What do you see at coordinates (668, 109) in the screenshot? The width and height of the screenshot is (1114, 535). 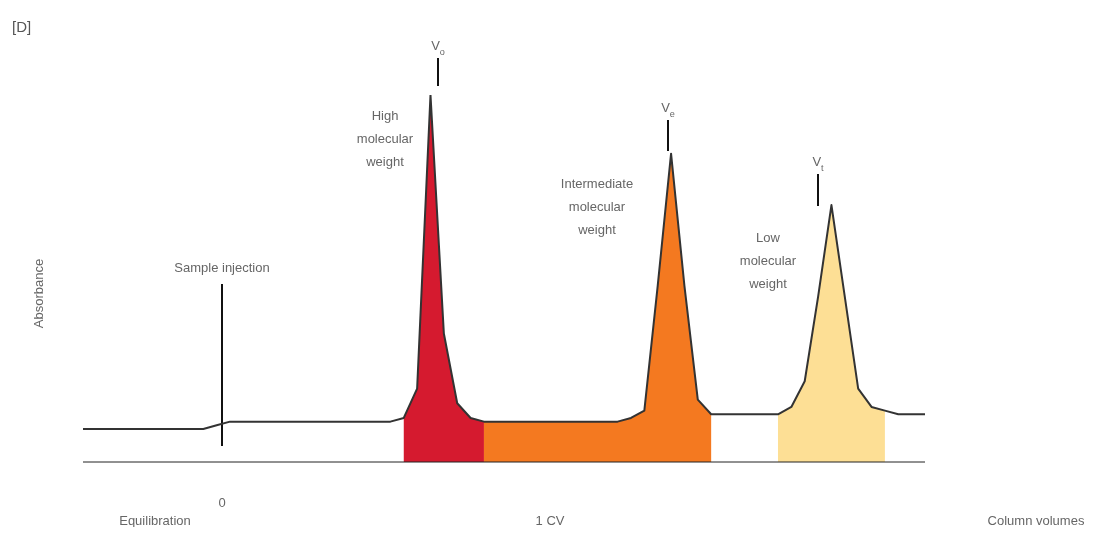 I see `annotation: V$_{e}$` at bounding box center [668, 109].